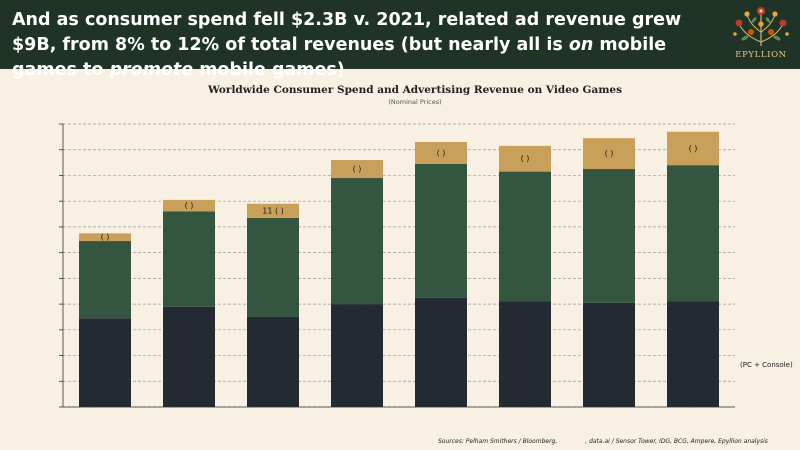 This screenshot has height=450, width=800. What do you see at coordinates (339, 57) in the screenshot?
I see `headline-part: mobile games to` at bounding box center [339, 57].